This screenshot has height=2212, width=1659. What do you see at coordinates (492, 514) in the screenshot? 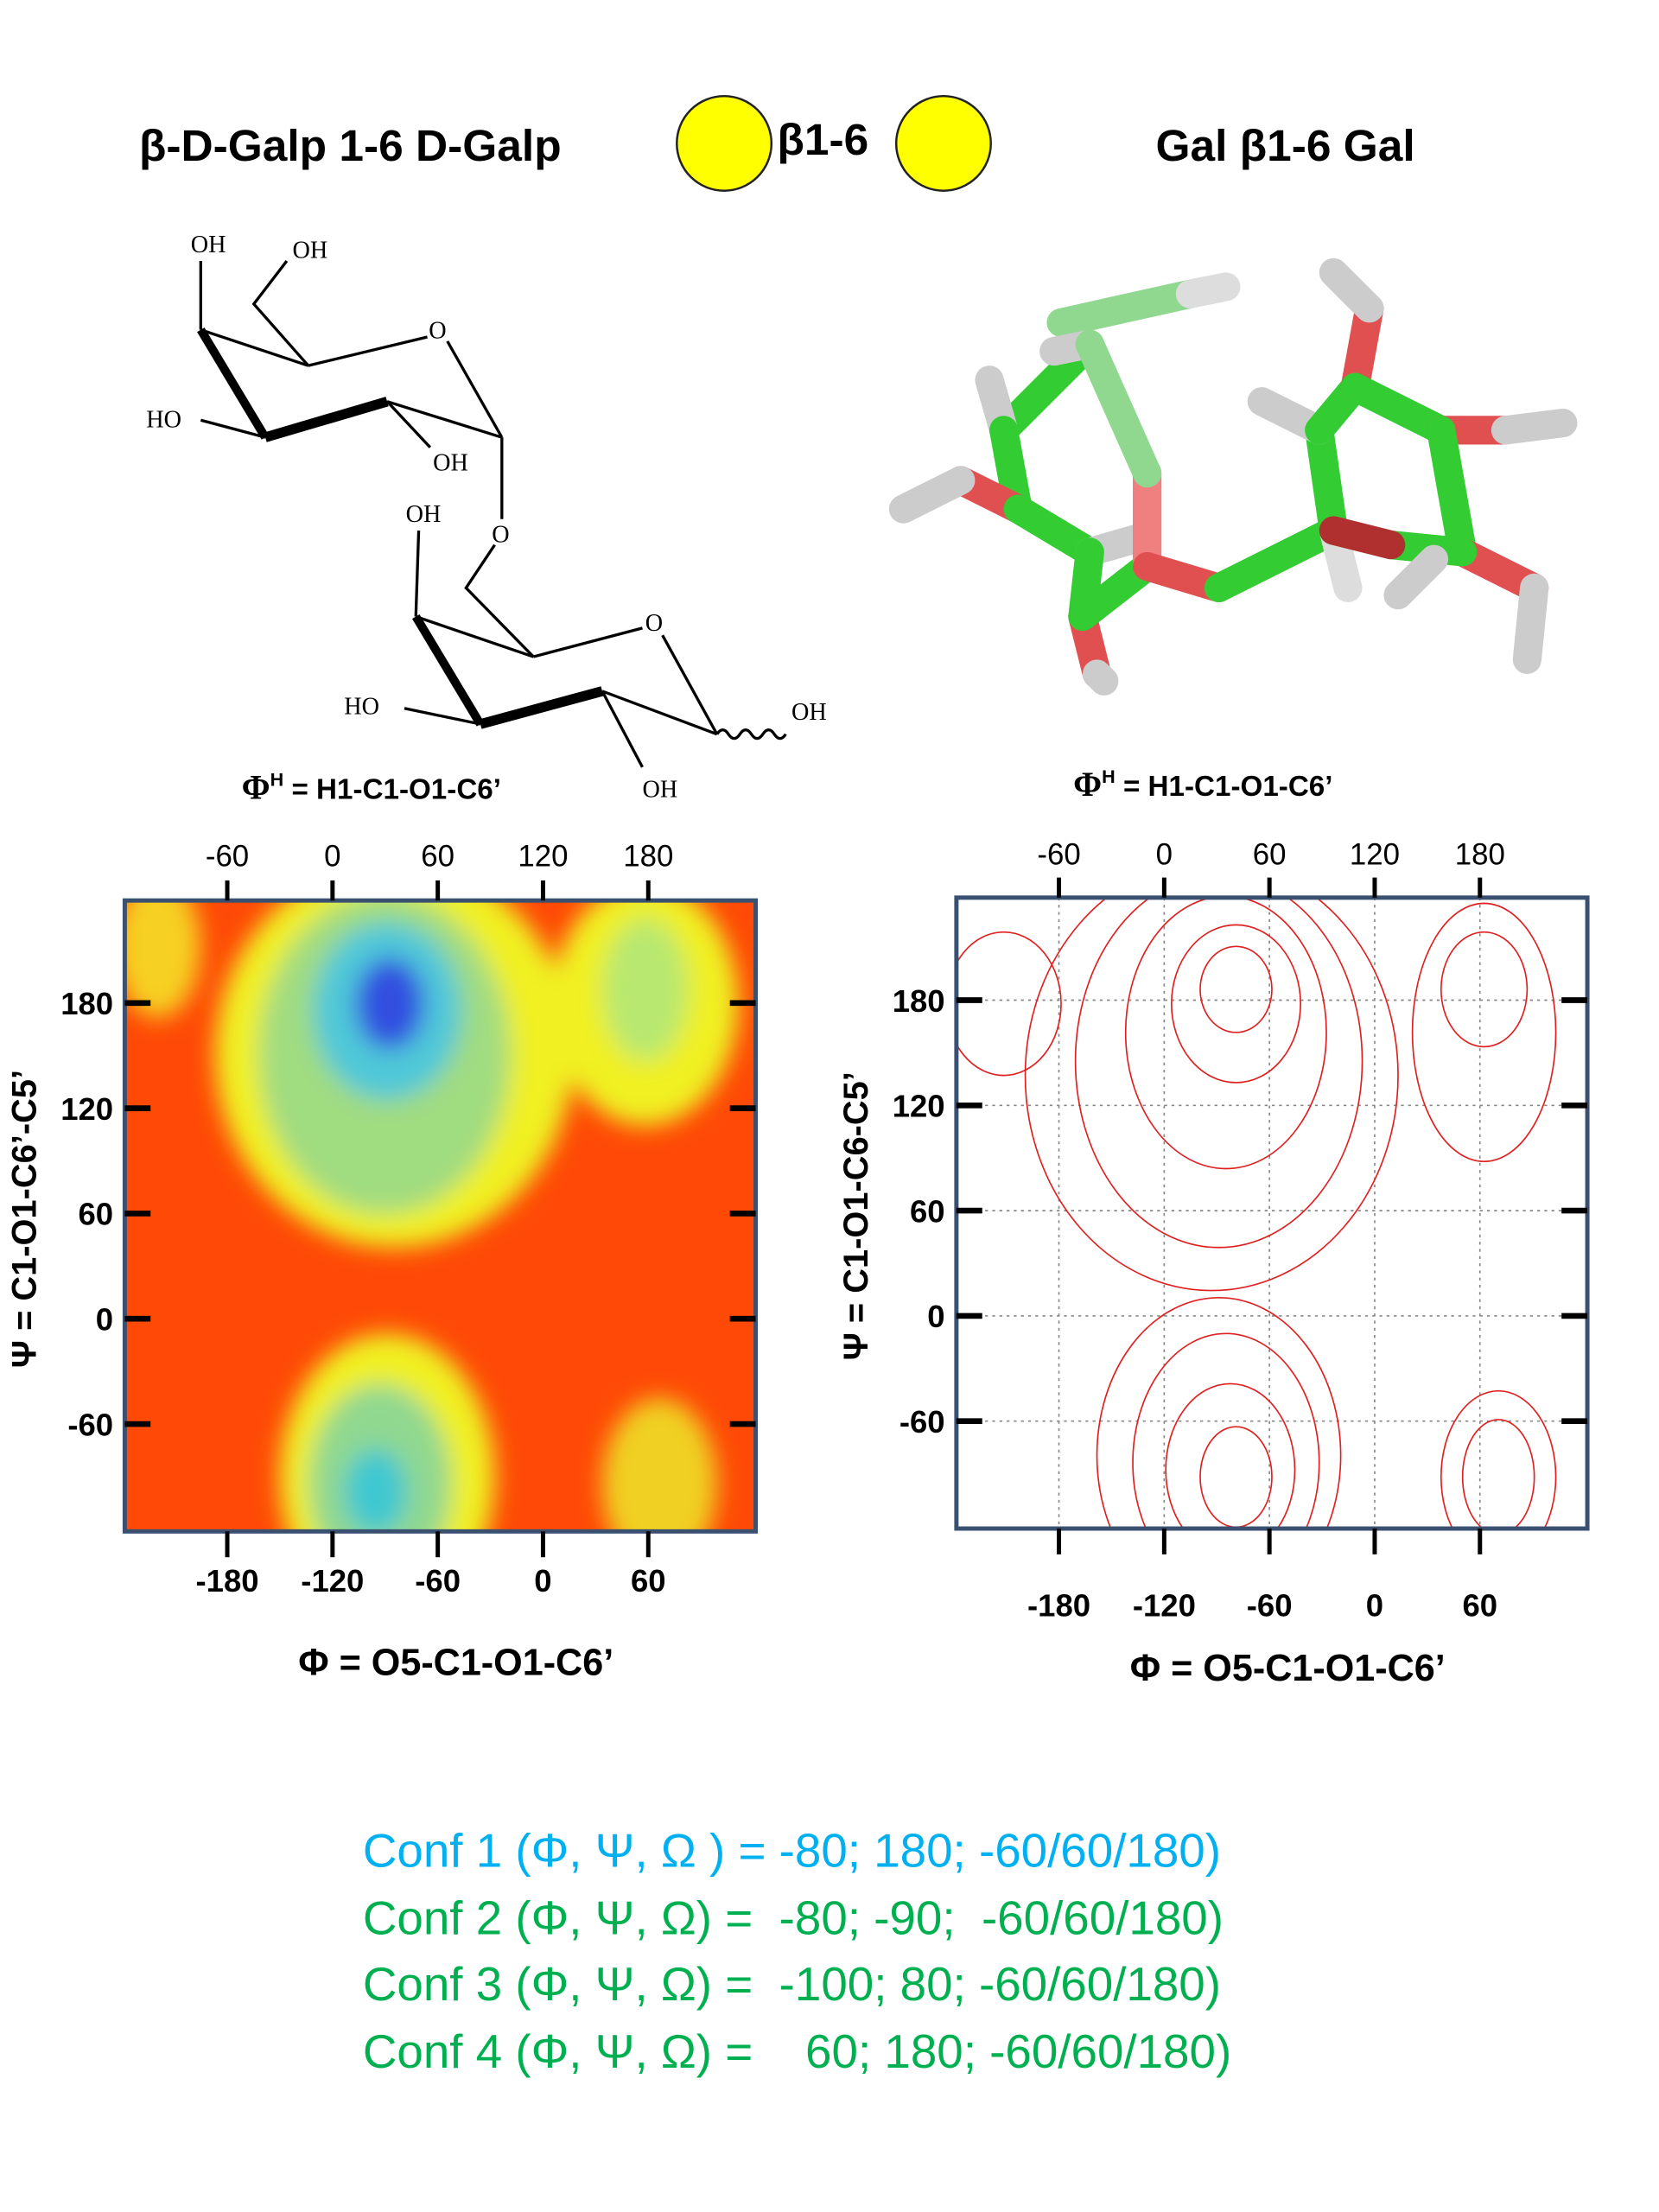
I see `structure-drawing` at bounding box center [492, 514].